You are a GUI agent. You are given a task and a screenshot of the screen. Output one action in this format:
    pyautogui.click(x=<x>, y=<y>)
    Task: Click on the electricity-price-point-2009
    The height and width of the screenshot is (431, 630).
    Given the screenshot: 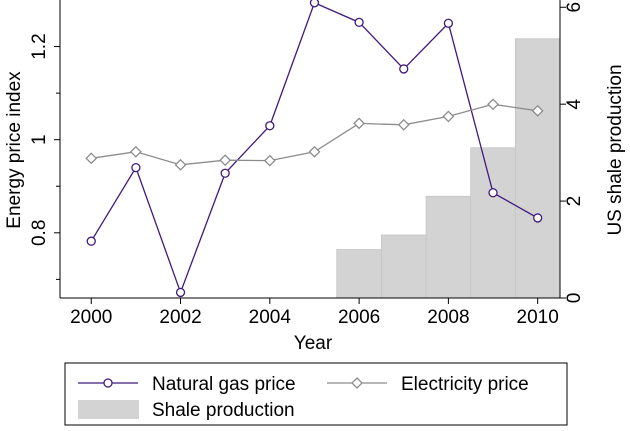 What is the action you would take?
    pyautogui.click(x=493, y=104)
    